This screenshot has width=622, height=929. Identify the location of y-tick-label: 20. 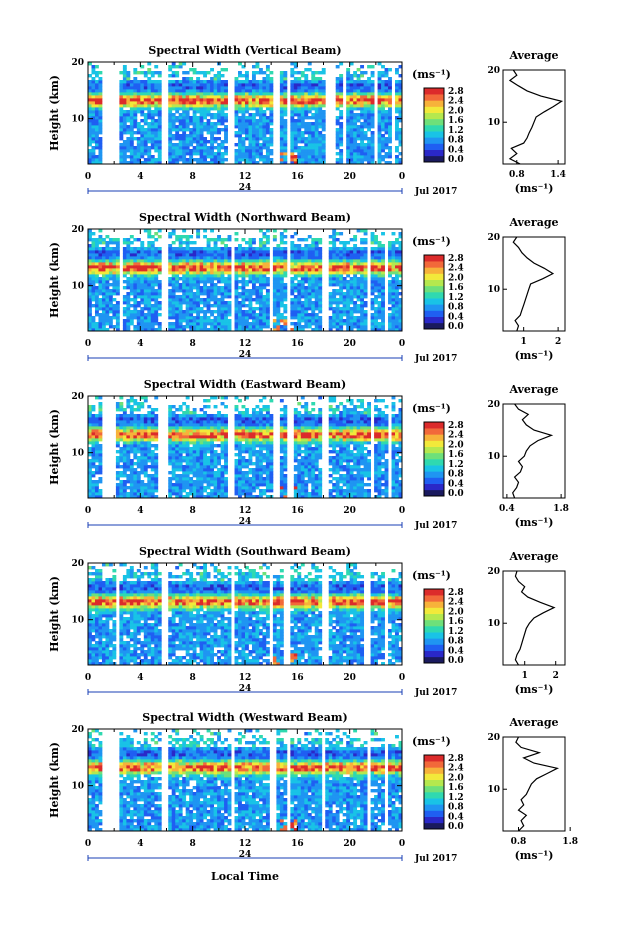
(77, 63).